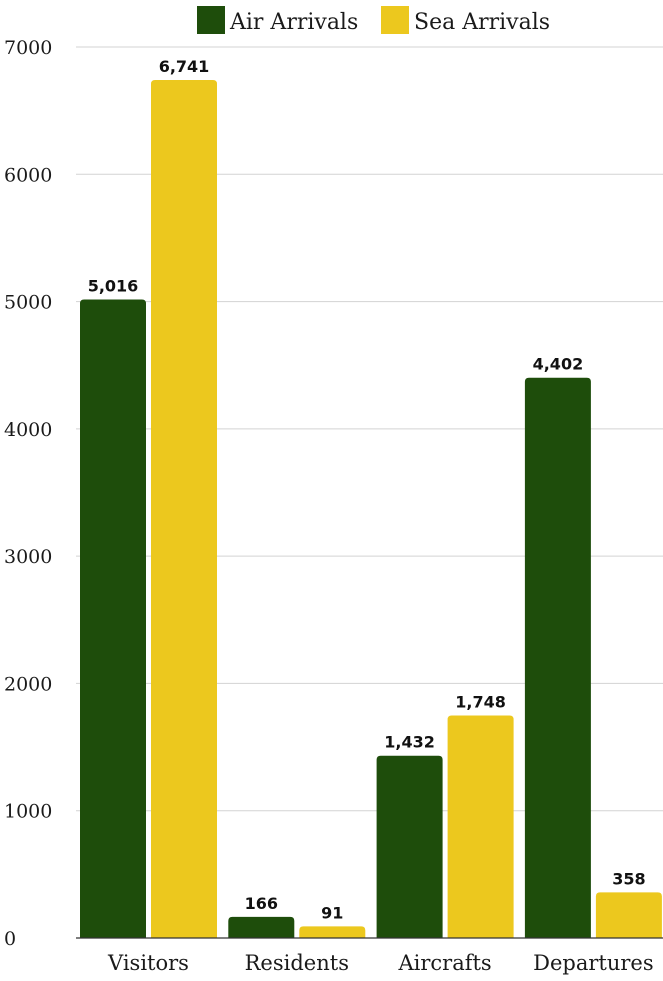 This screenshot has height=981, width=663. I want to click on data-label: 91, so click(332, 912).